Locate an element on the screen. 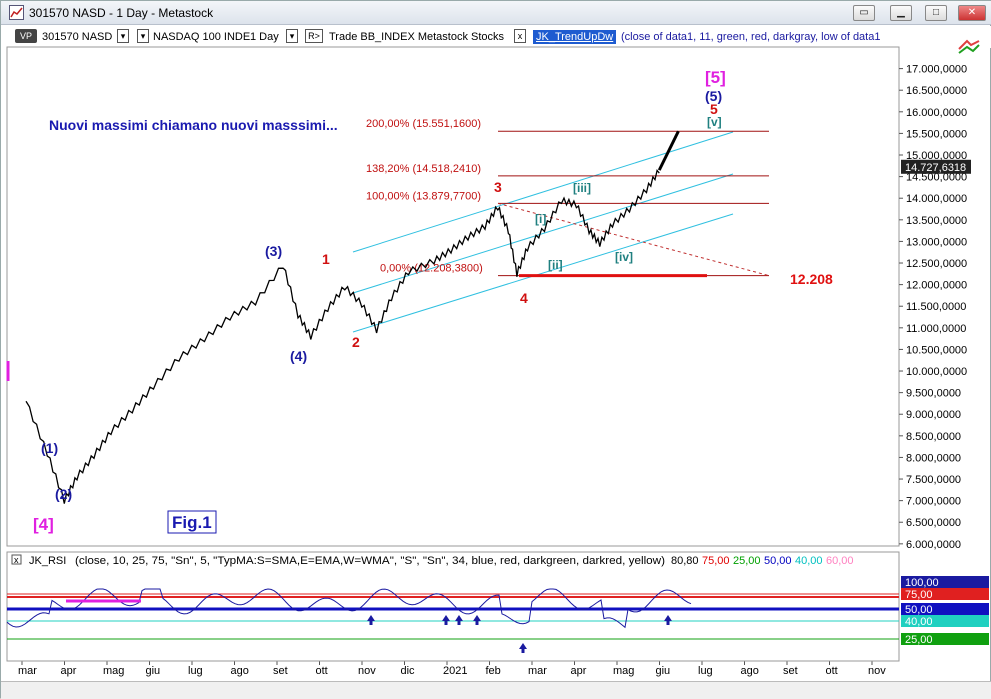  maximize-button: □ is located at coordinates (936, 13).